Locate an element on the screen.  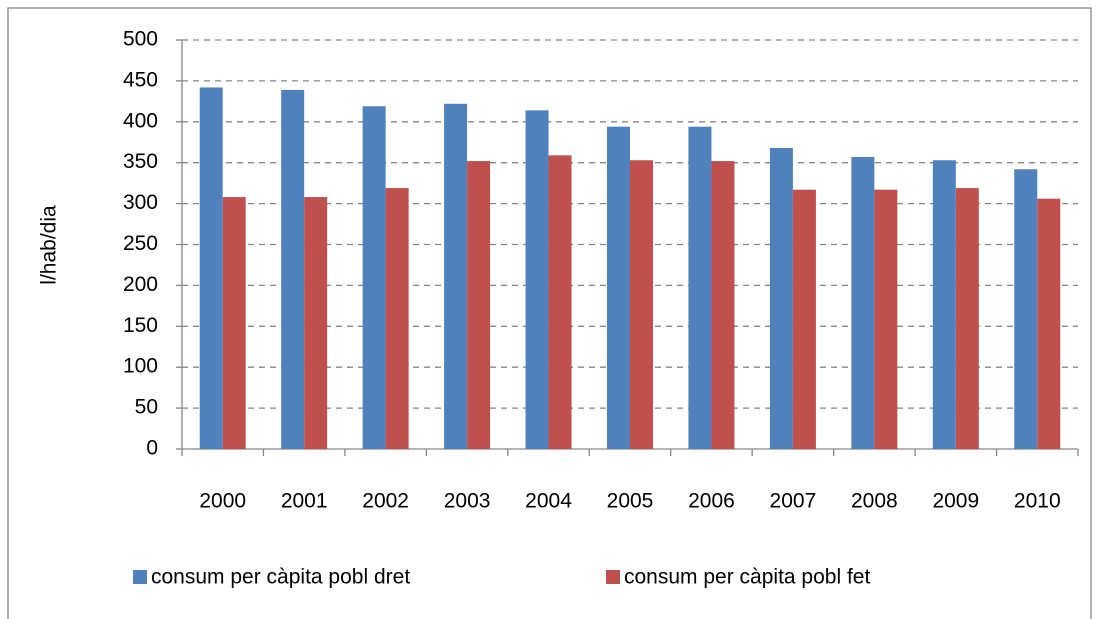
y-tick-label: 100 is located at coordinates (140, 366).